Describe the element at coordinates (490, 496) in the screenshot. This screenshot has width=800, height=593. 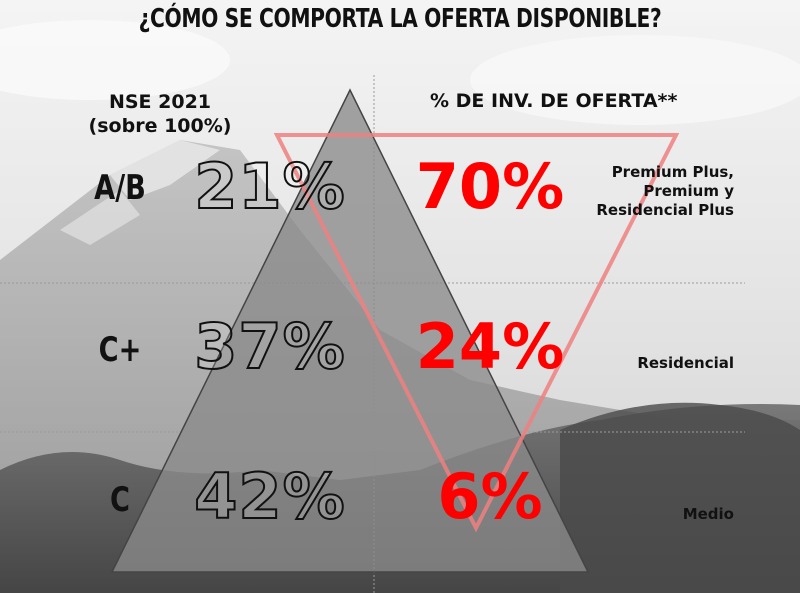
I see `oferta-pct-c: 6%` at that location.